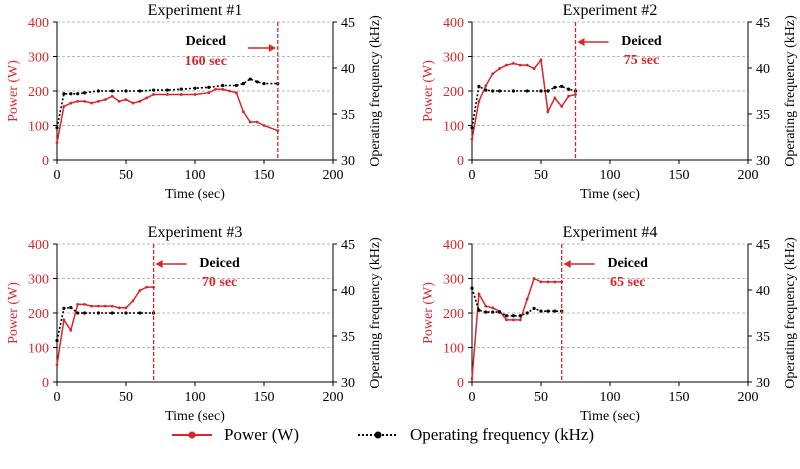 This screenshot has height=469, width=800. What do you see at coordinates (206, 61) in the screenshot?
I see `deiced-time-label: 160 sec` at bounding box center [206, 61].